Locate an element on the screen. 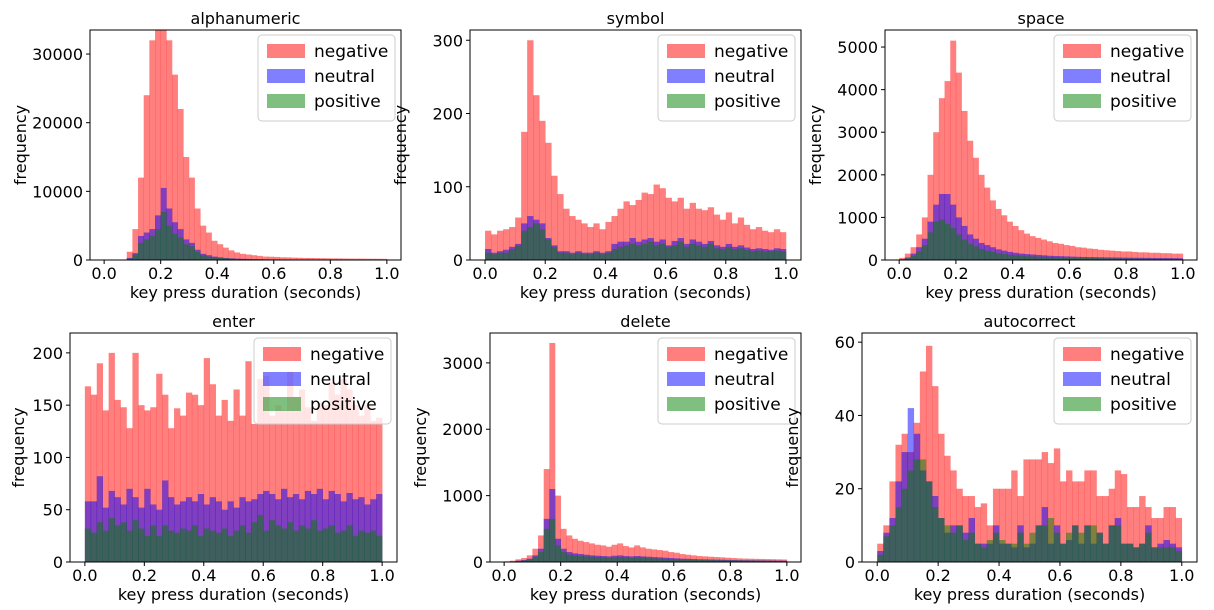 This screenshot has width=1214, height=610. subplot-title: autocorrect is located at coordinates (1029, 321).